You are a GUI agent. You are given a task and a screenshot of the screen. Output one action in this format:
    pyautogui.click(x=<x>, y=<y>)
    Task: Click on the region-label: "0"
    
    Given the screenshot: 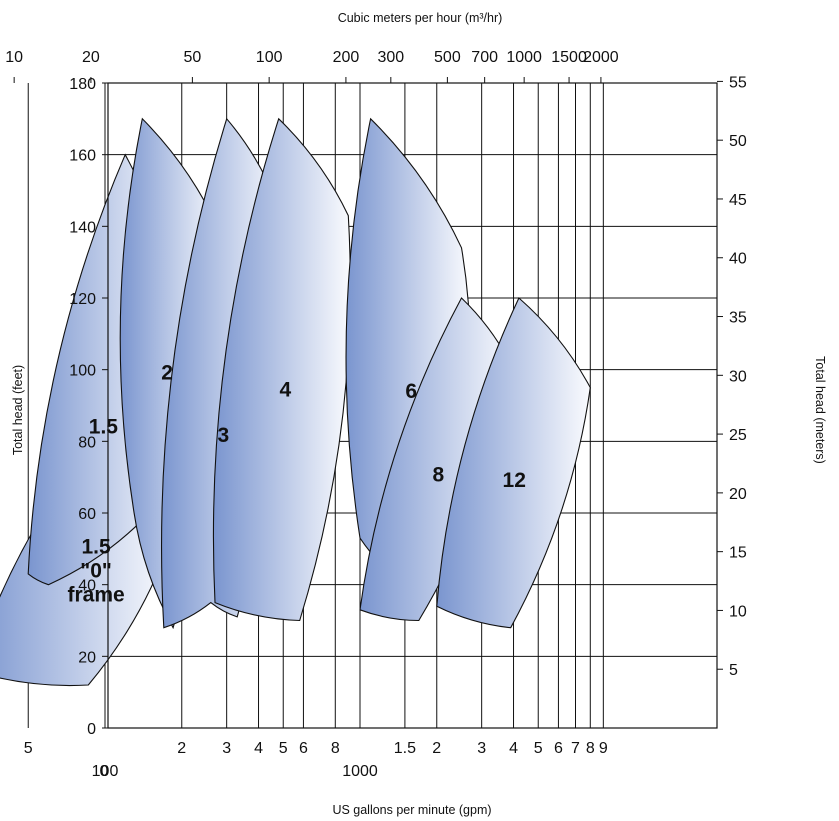 What is the action you would take?
    pyautogui.click(x=96, y=570)
    